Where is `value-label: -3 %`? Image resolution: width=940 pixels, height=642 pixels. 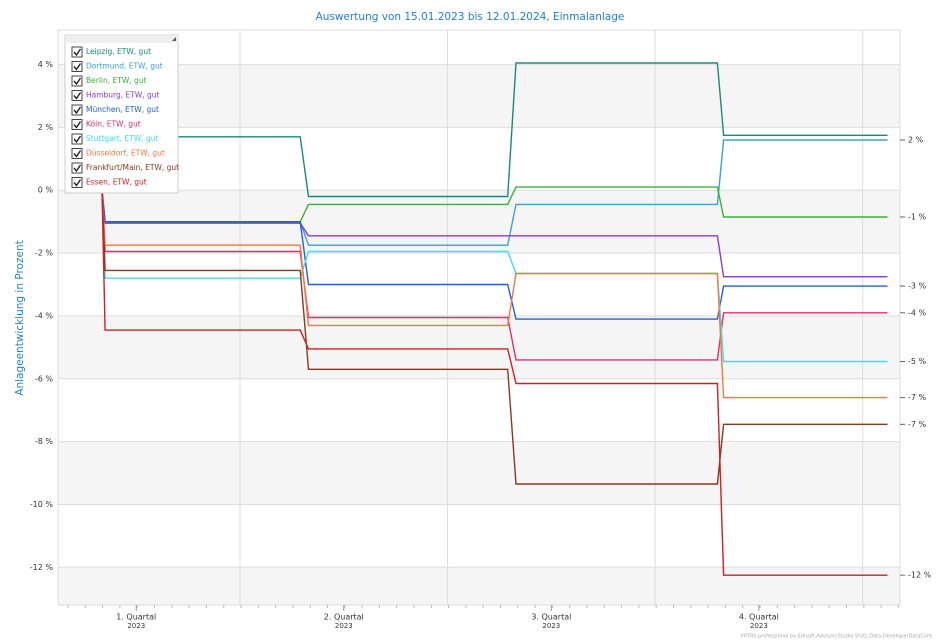
value-label: -3 % is located at coordinates (917, 286).